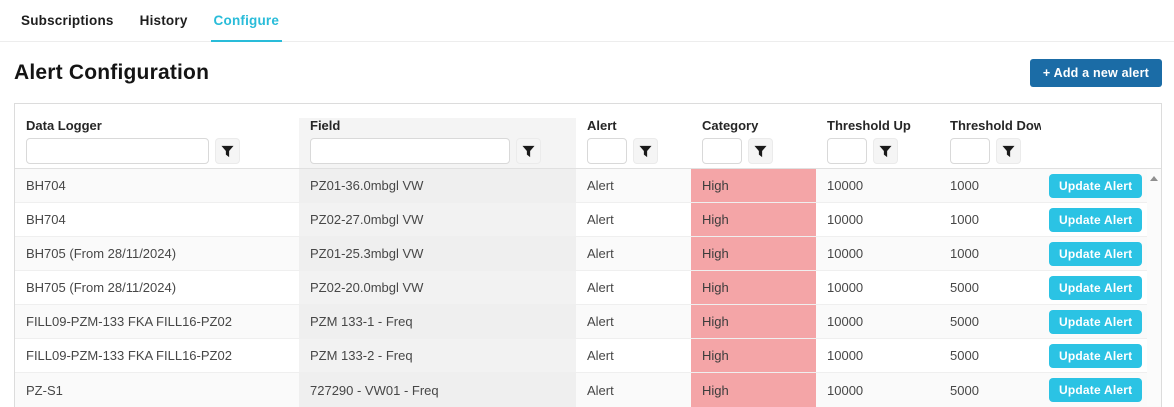 The width and height of the screenshot is (1174, 407). I want to click on cell-field: PZM 133-1 - Freq, so click(437, 321).